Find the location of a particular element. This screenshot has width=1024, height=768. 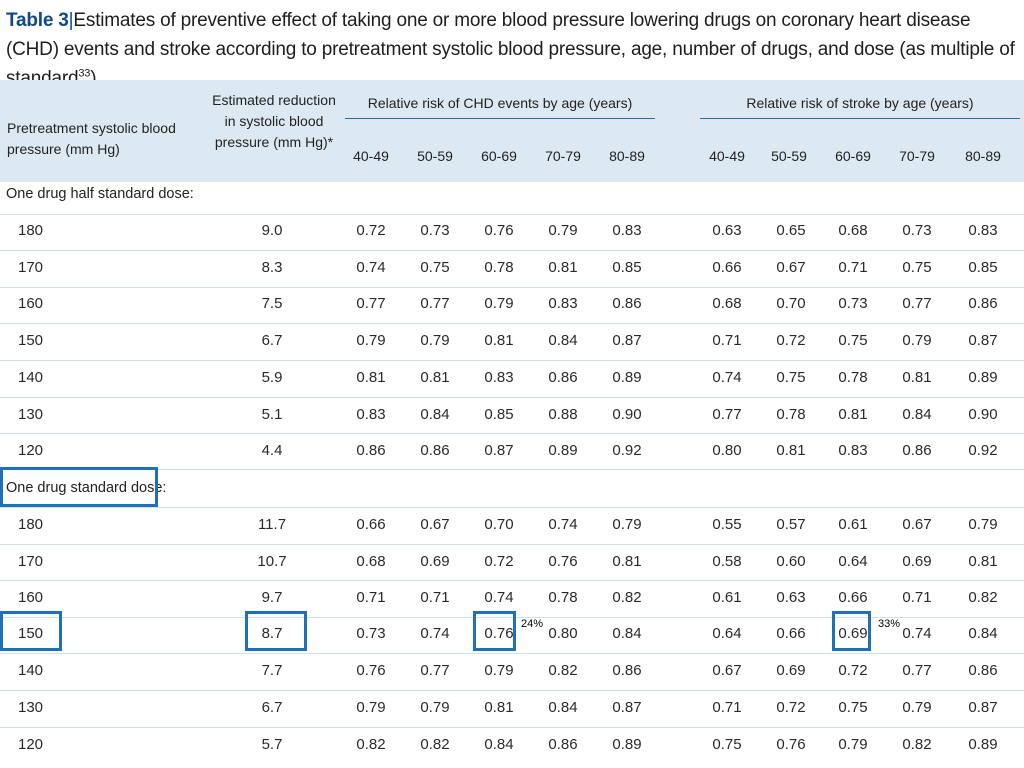

cell-chd-80-89: 0.86 is located at coordinates (627, 670).